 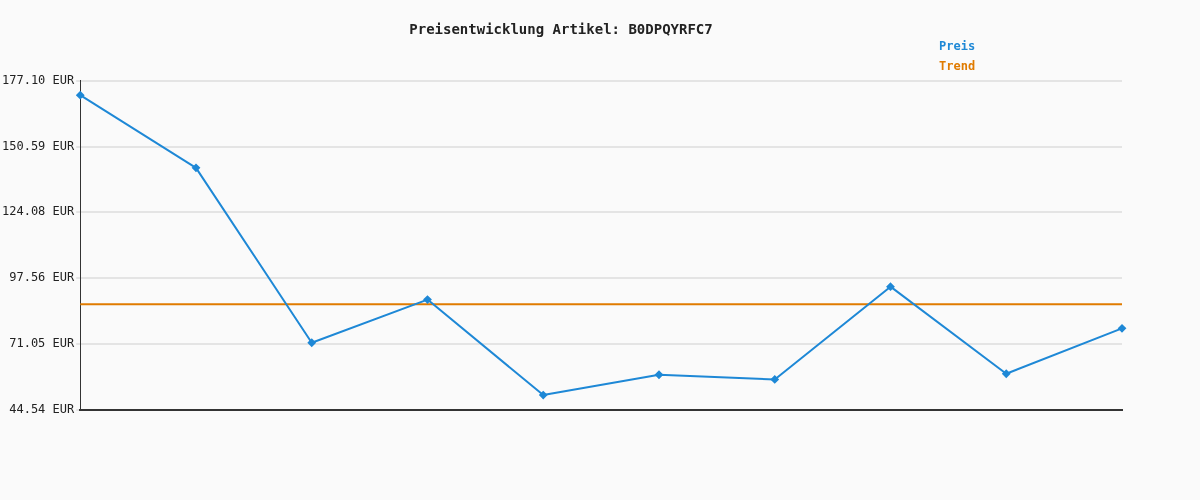 What do you see at coordinates (42, 277) in the screenshot?
I see `y-tick-label: 97.56 EUR` at bounding box center [42, 277].